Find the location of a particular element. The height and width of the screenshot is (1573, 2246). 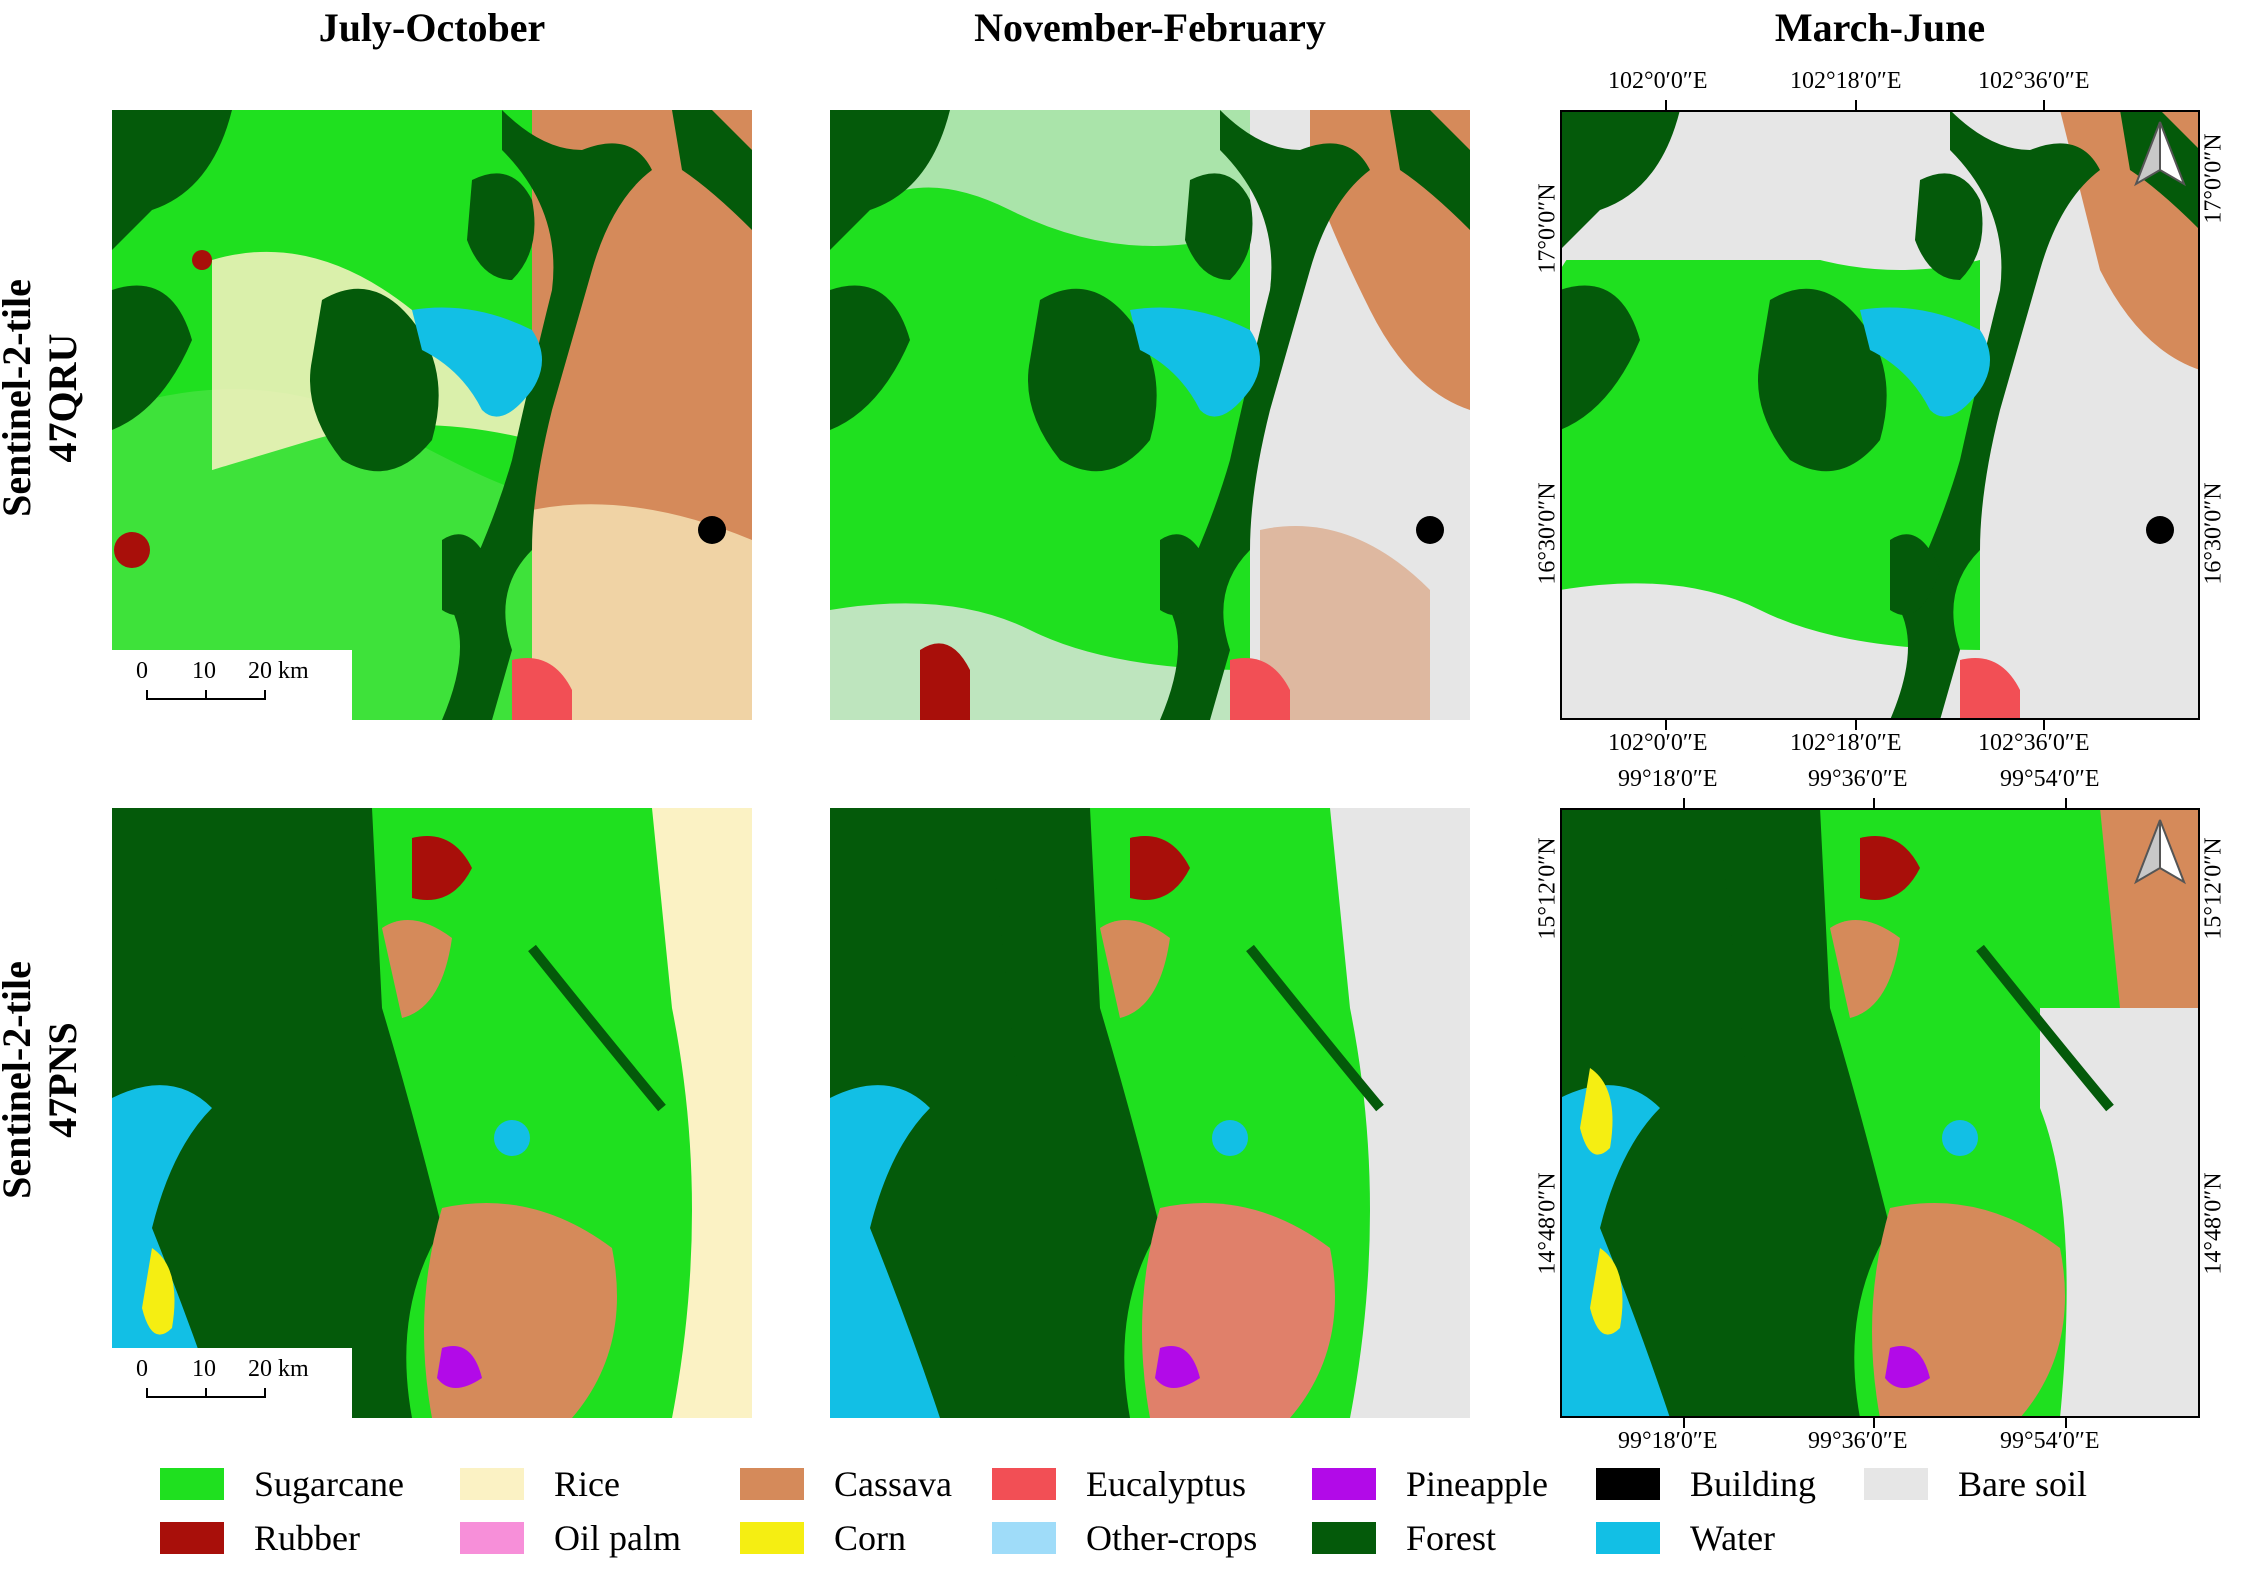

lon-label-top: 99°54′0″E is located at coordinates (2050, 779).